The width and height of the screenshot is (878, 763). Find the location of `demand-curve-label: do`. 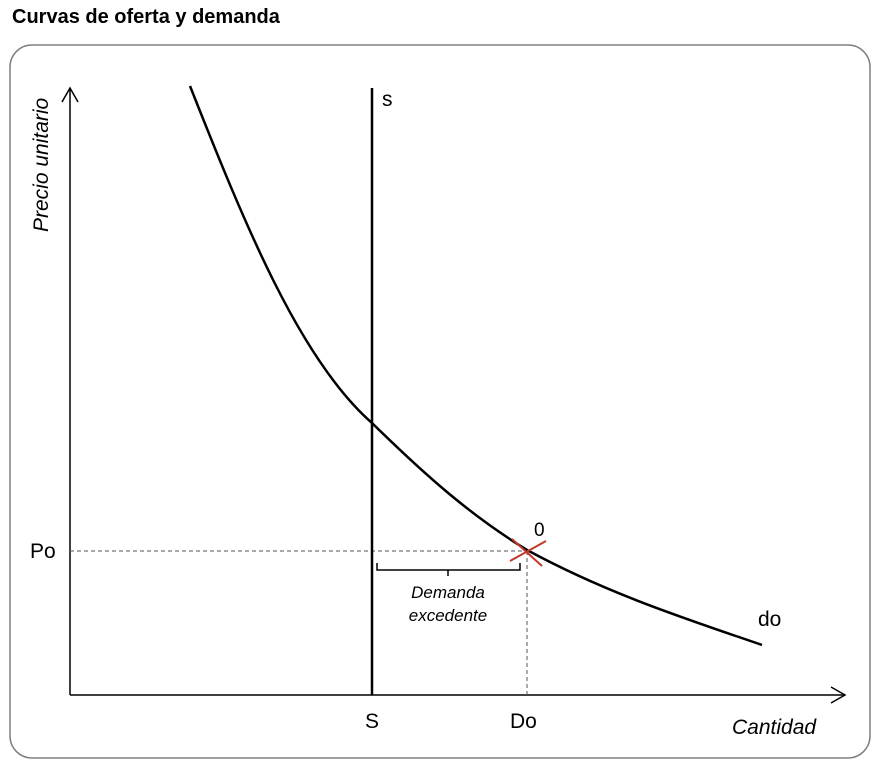

demand-curve-label: do is located at coordinates (769, 619).